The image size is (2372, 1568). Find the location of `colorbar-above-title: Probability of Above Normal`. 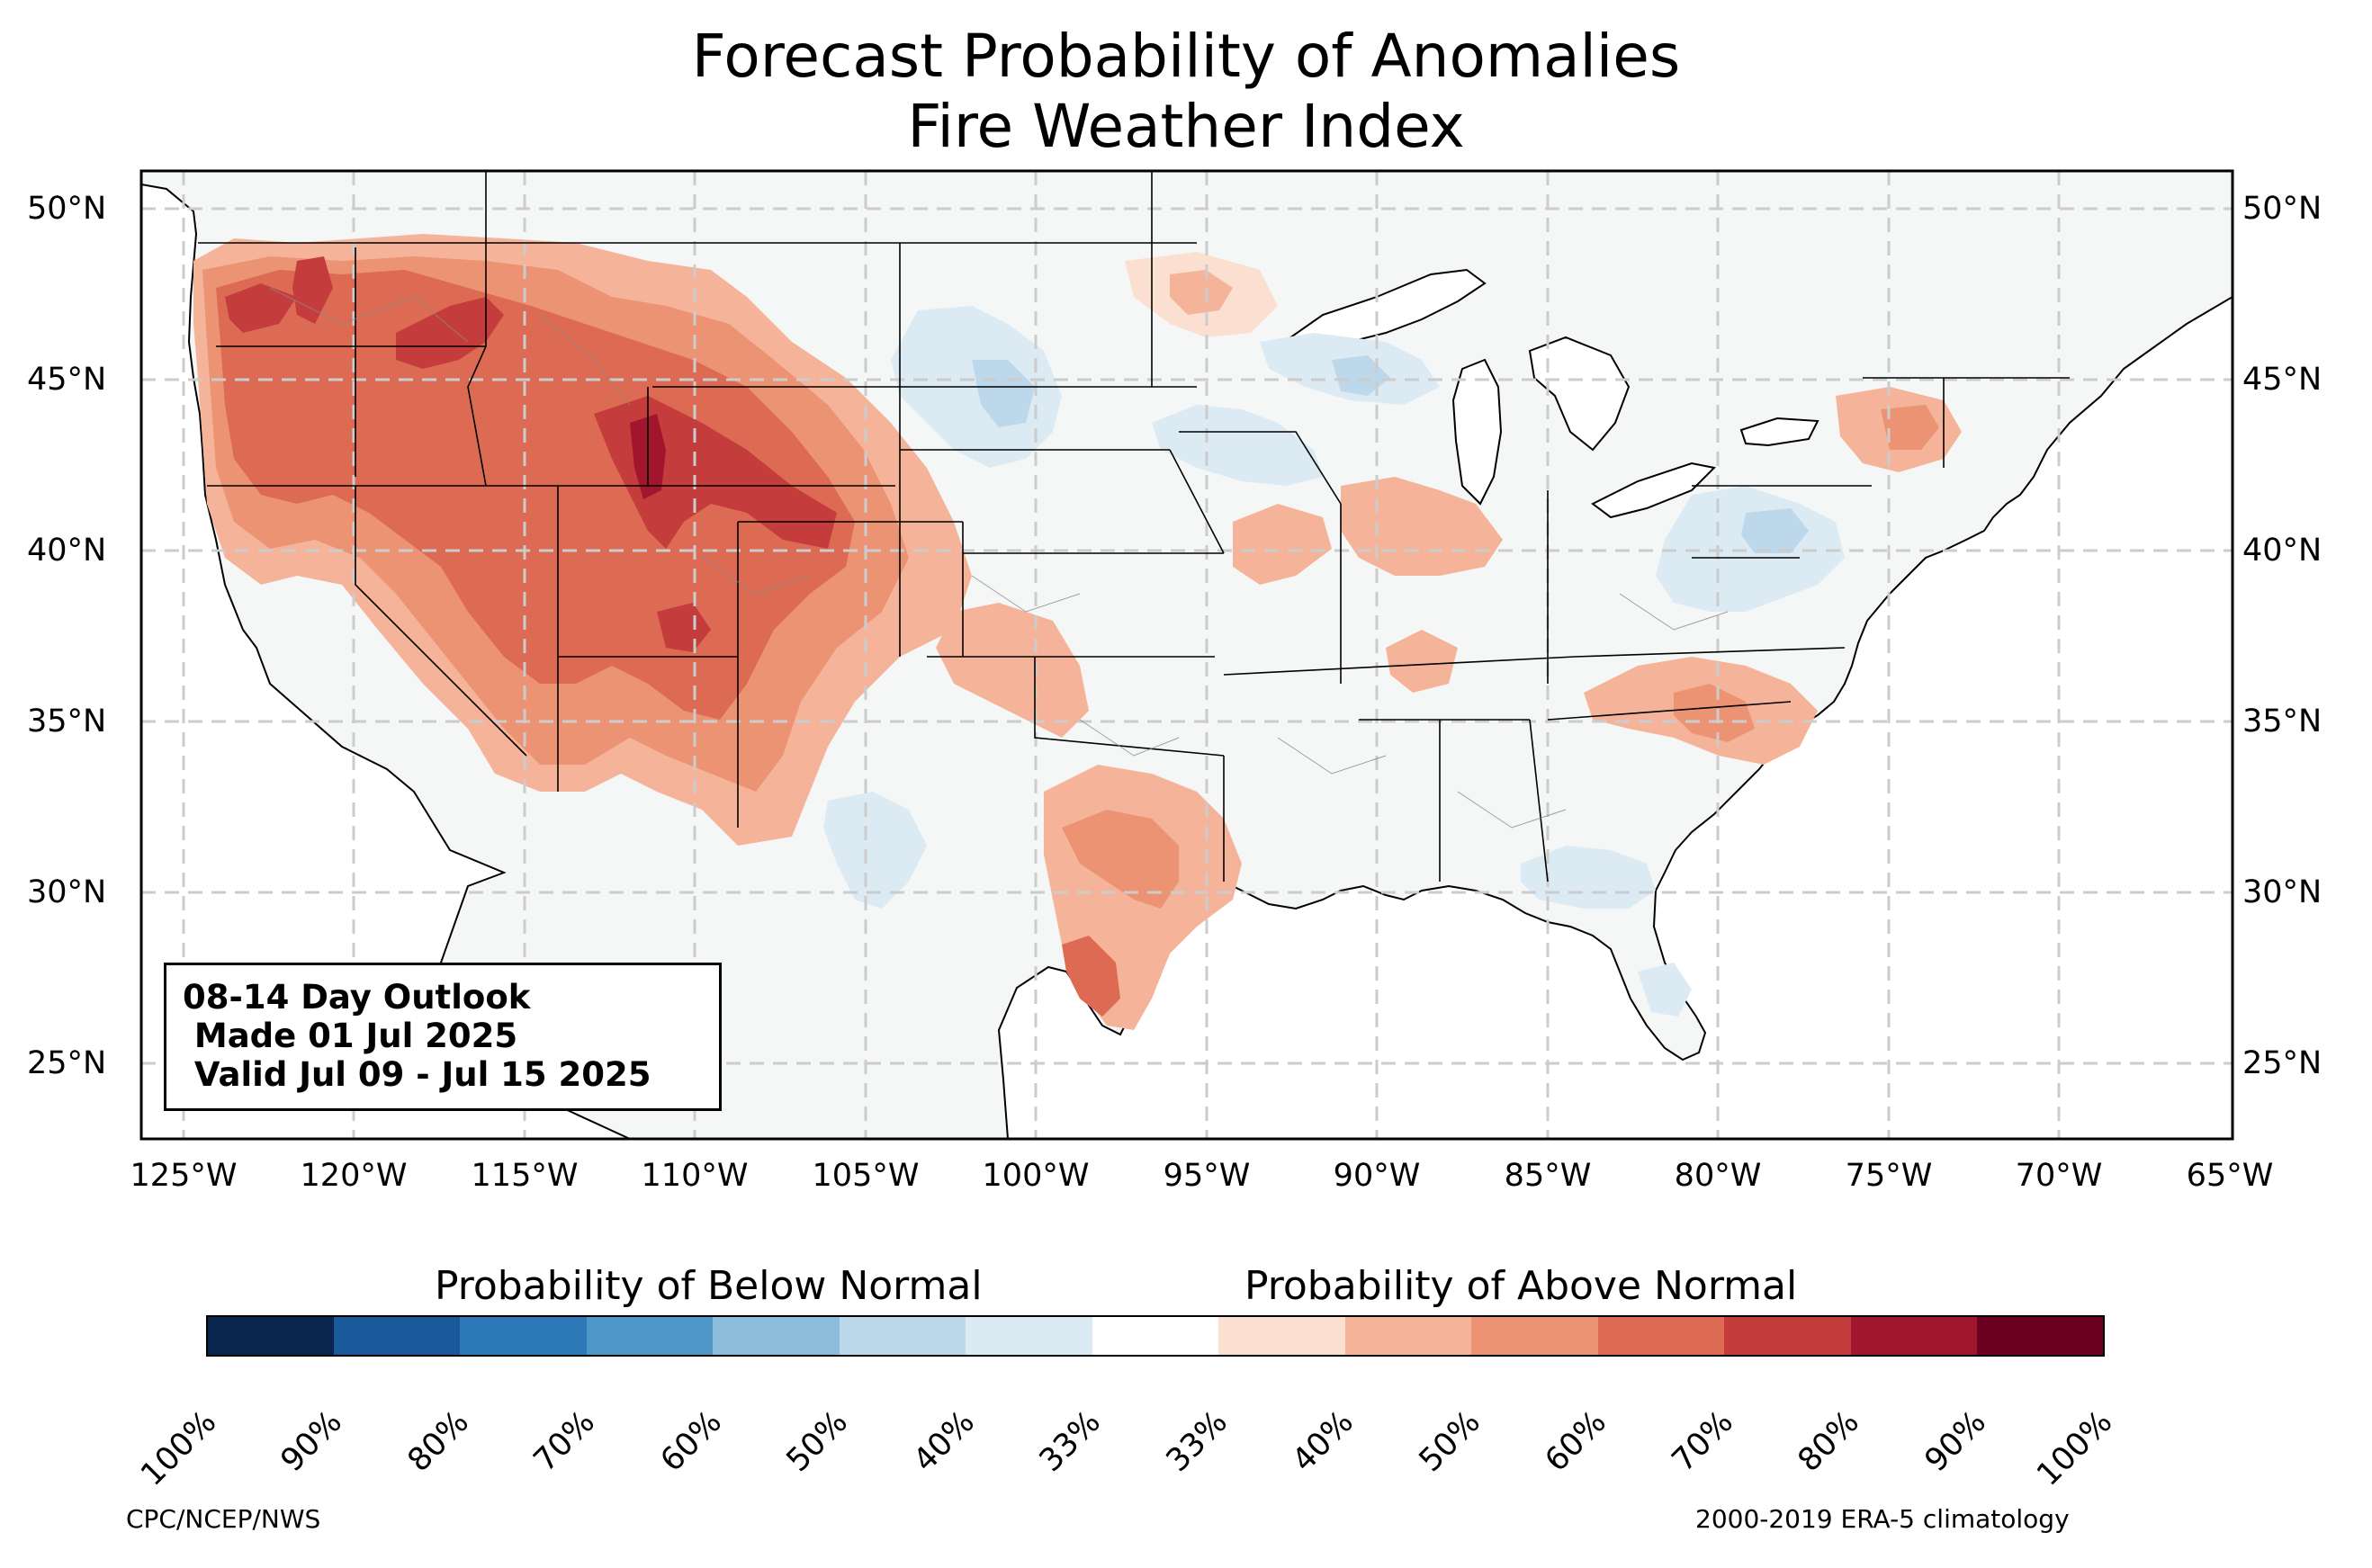

colorbar-above-title: Probability of Above Normal is located at coordinates (1521, 1286).